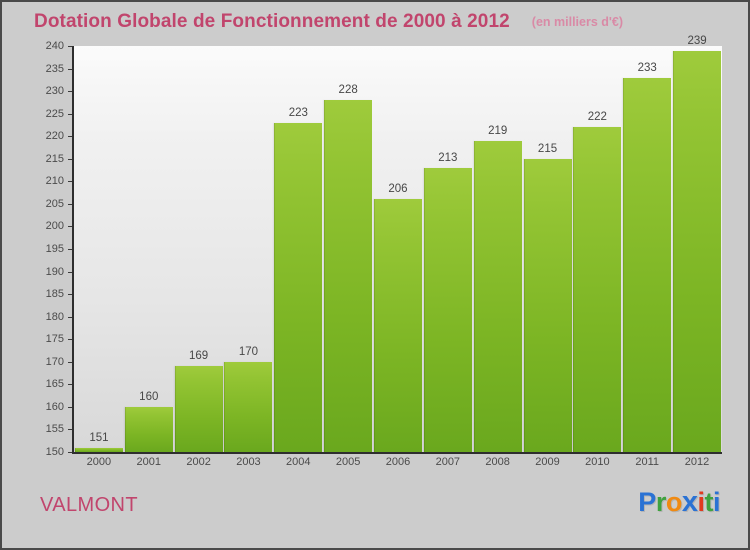 This screenshot has height=550, width=750. I want to click on y-tick-label: 150, so click(54, 452).